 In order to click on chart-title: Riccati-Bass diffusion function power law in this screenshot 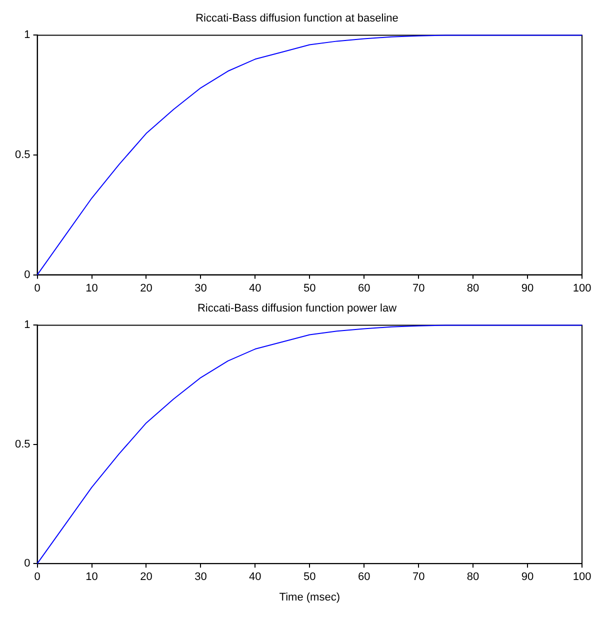, I will do `click(297, 308)`.